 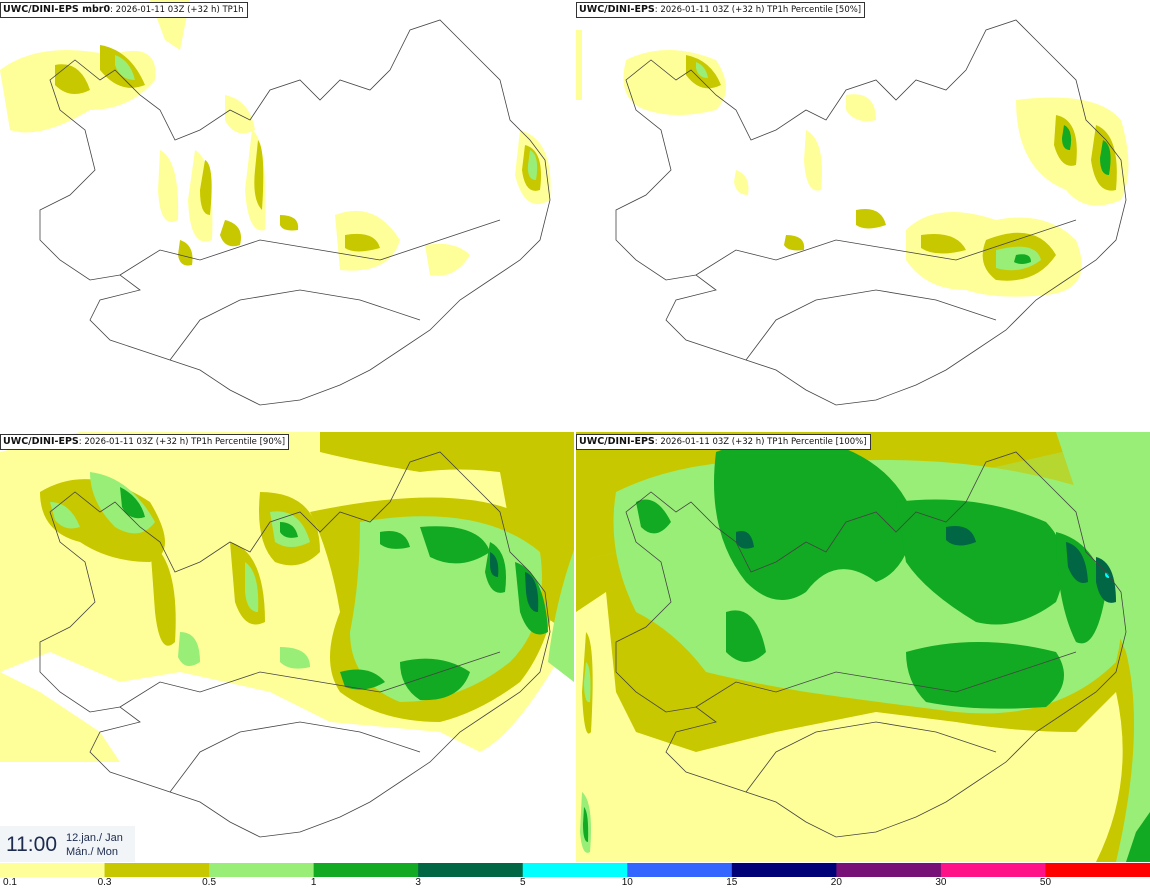 I want to click on legend-tick-label: 0.1, so click(x=10, y=882).